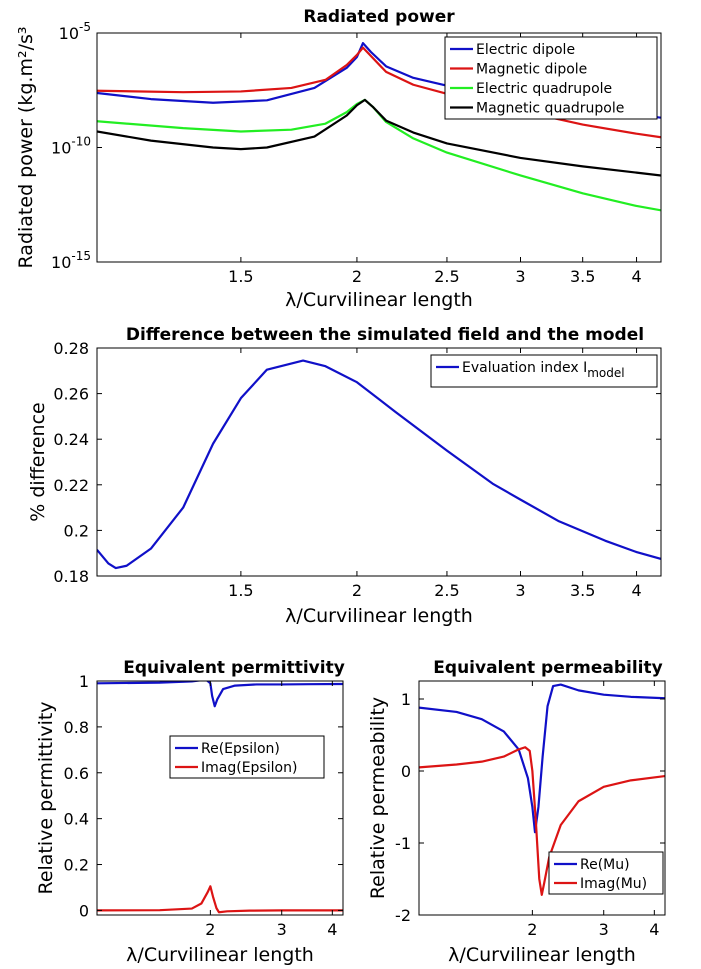 The width and height of the screenshot is (701, 969). What do you see at coordinates (654, 929) in the screenshot?
I see `permeability-x-tick-label: 4` at bounding box center [654, 929].